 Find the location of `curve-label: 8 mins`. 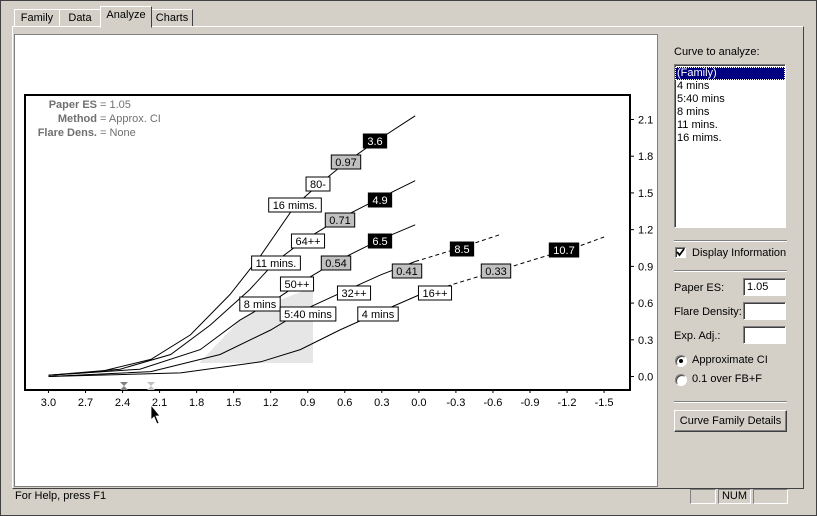

curve-label: 8 mins is located at coordinates (260, 304).